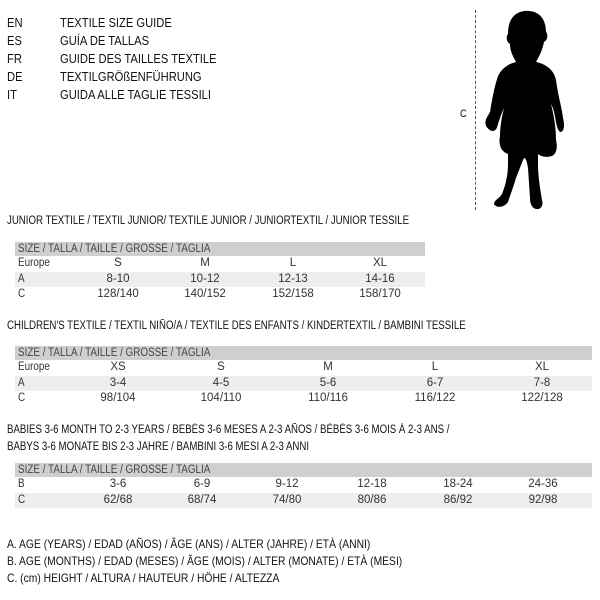 The image size is (600, 600). I want to click on table-cell: 3-6, so click(118, 484).